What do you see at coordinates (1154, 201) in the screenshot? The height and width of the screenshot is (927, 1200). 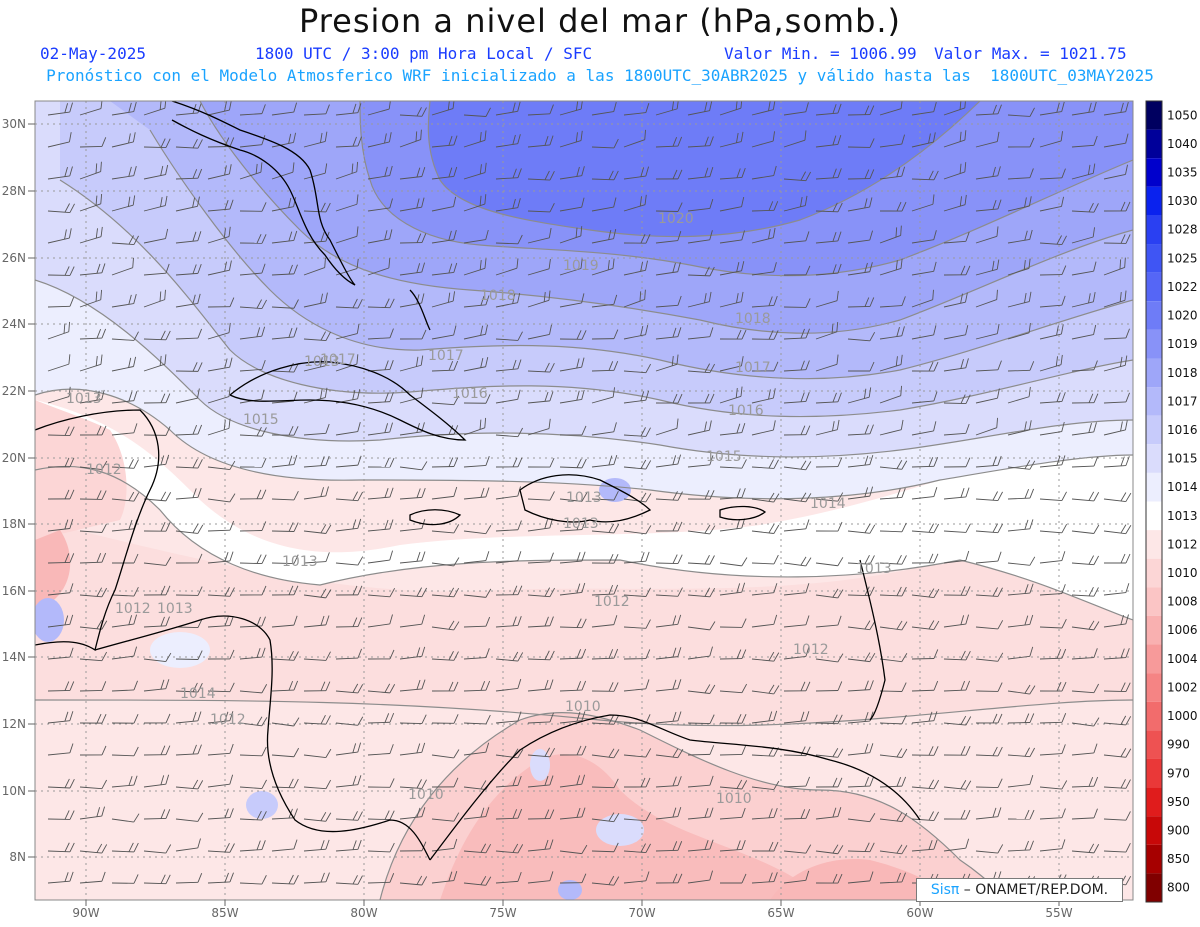 I see `legend-swatch` at bounding box center [1154, 201].